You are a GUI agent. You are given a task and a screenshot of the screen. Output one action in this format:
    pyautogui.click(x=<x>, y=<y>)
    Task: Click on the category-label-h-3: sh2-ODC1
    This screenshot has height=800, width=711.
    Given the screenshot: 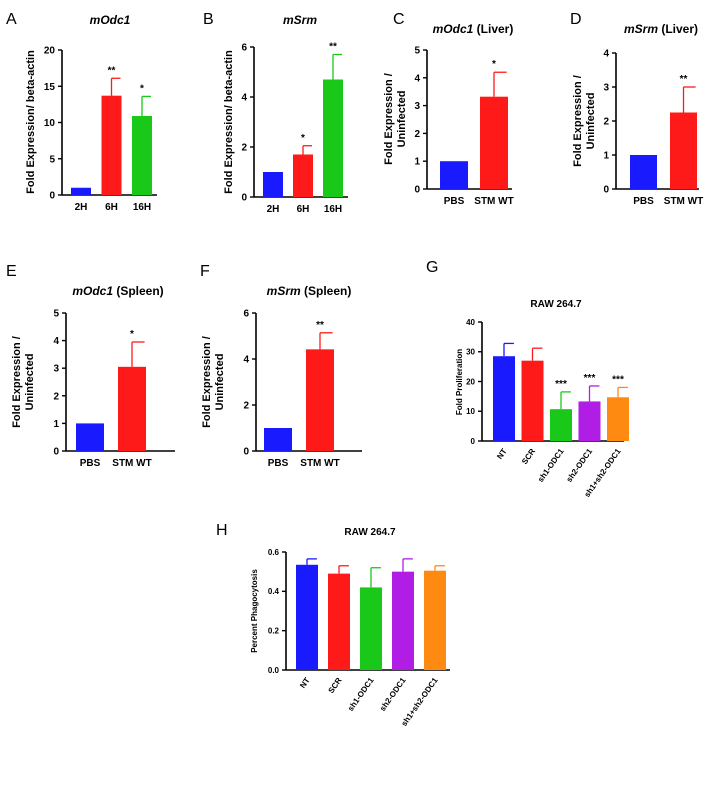 What is the action you would take?
    pyautogui.click(x=393, y=694)
    